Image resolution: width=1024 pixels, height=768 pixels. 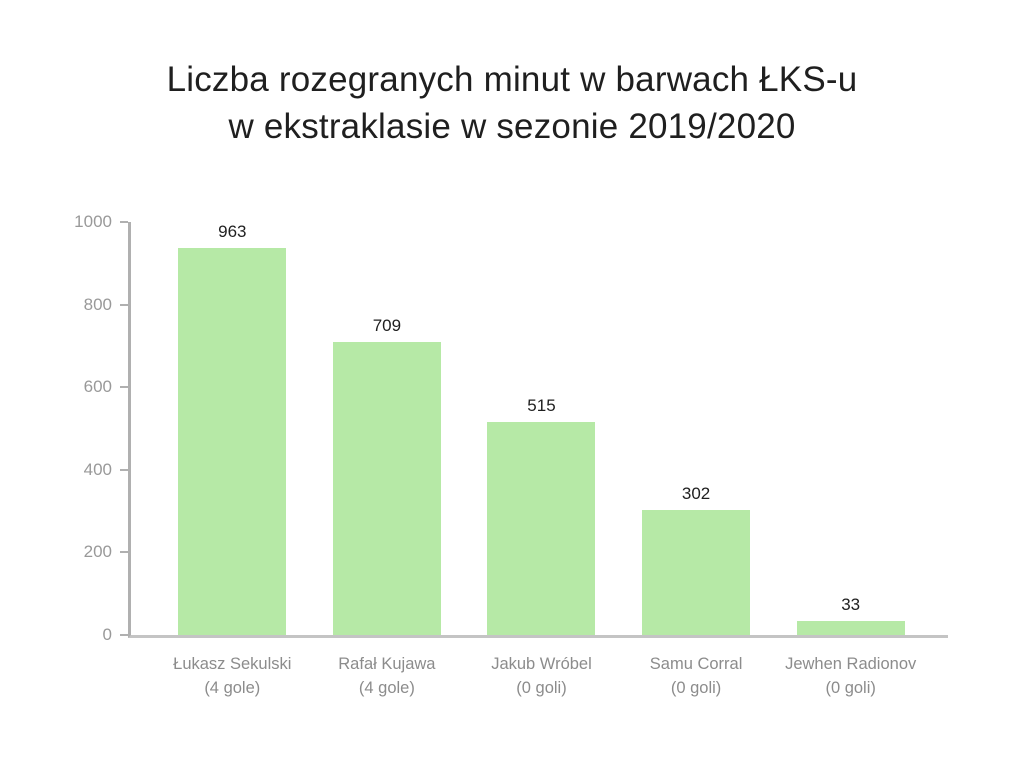 I want to click on category-label: Rafał Kujawa (4 gole), so click(x=387, y=676).